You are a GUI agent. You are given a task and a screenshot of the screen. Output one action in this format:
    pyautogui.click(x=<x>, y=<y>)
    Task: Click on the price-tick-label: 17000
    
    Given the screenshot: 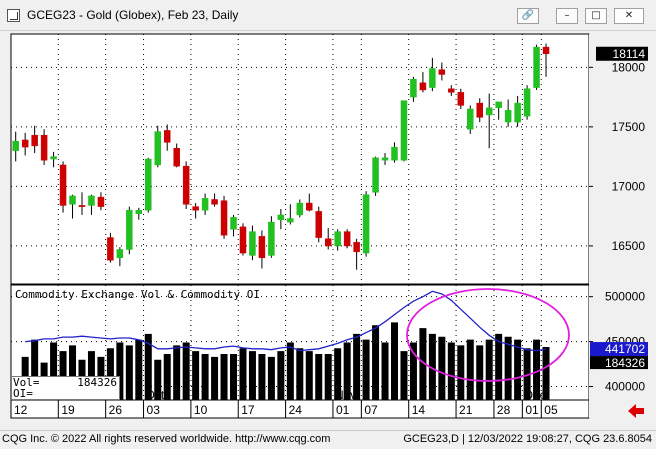 What is the action you would take?
    pyautogui.click(x=629, y=186)
    